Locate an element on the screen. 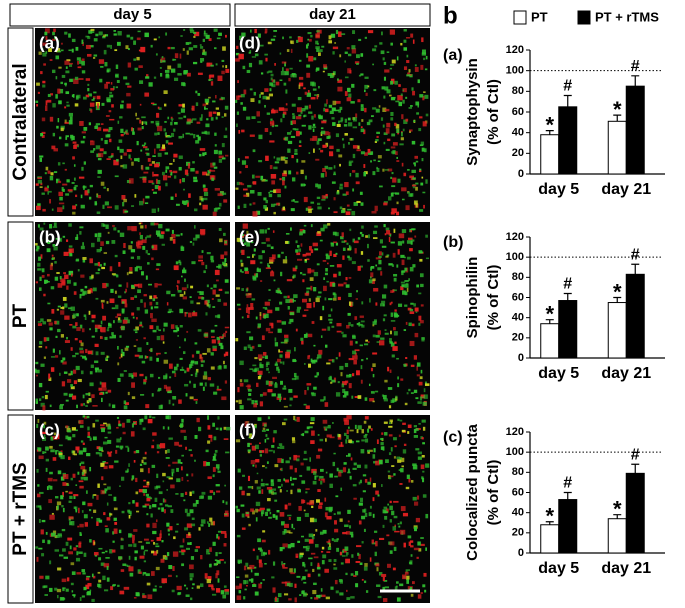 The width and height of the screenshot is (685, 608). image-label: (f) is located at coordinates (247, 429).